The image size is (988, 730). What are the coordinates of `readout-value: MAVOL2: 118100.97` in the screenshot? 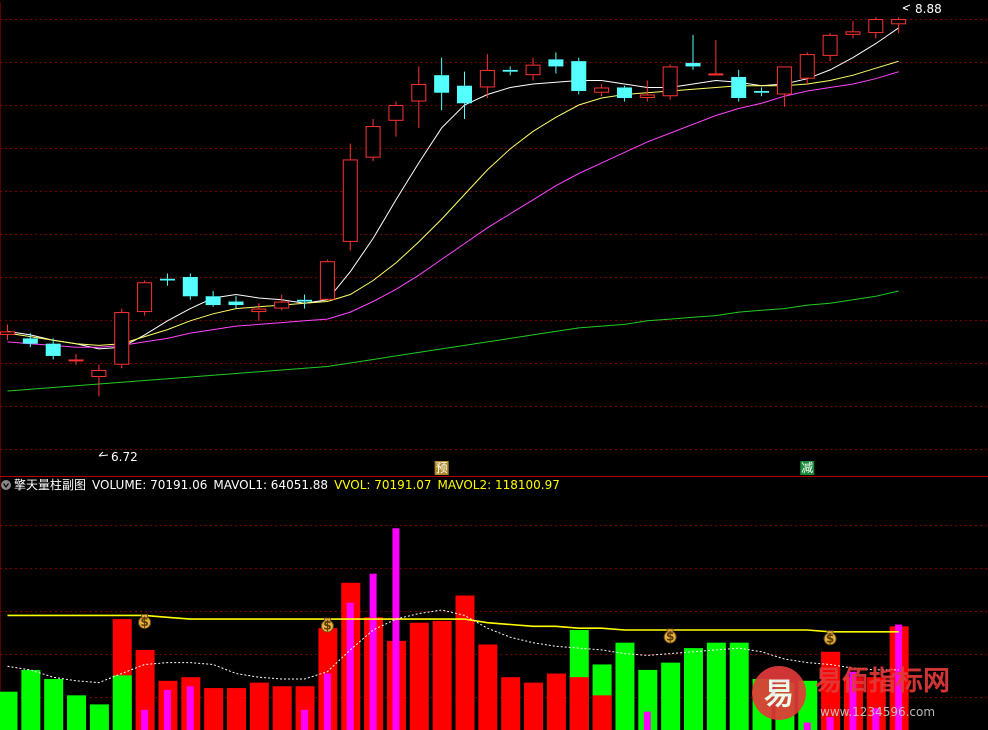 It's located at (499, 485).